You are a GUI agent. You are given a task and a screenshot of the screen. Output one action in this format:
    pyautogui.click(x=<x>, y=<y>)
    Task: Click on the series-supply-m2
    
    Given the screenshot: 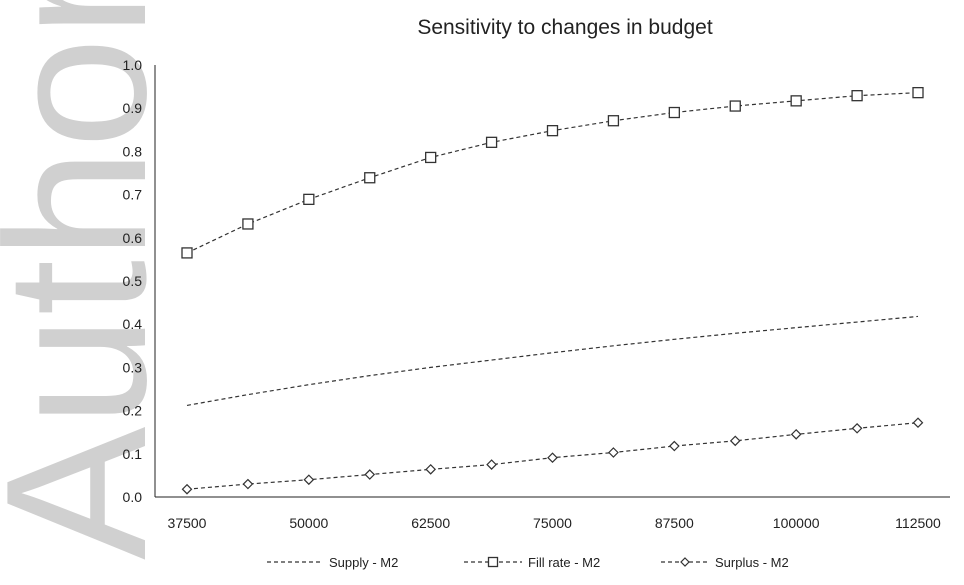 What is the action you would take?
    pyautogui.click(x=552, y=361)
    